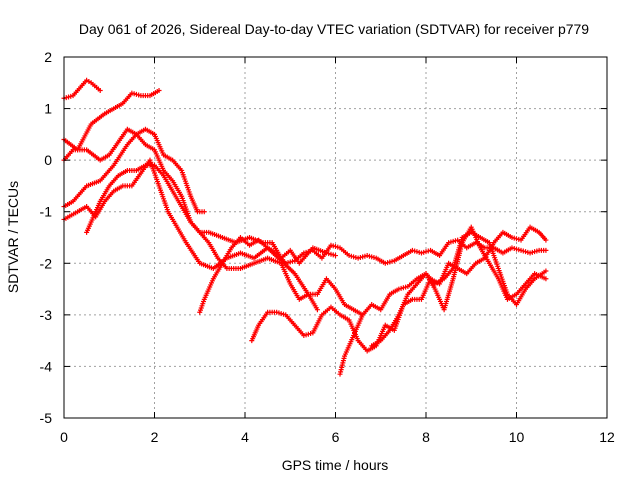 This screenshot has width=640, height=480. Describe the element at coordinates (46, 212) in the screenshot. I see `y-tick-label: -1` at that location.